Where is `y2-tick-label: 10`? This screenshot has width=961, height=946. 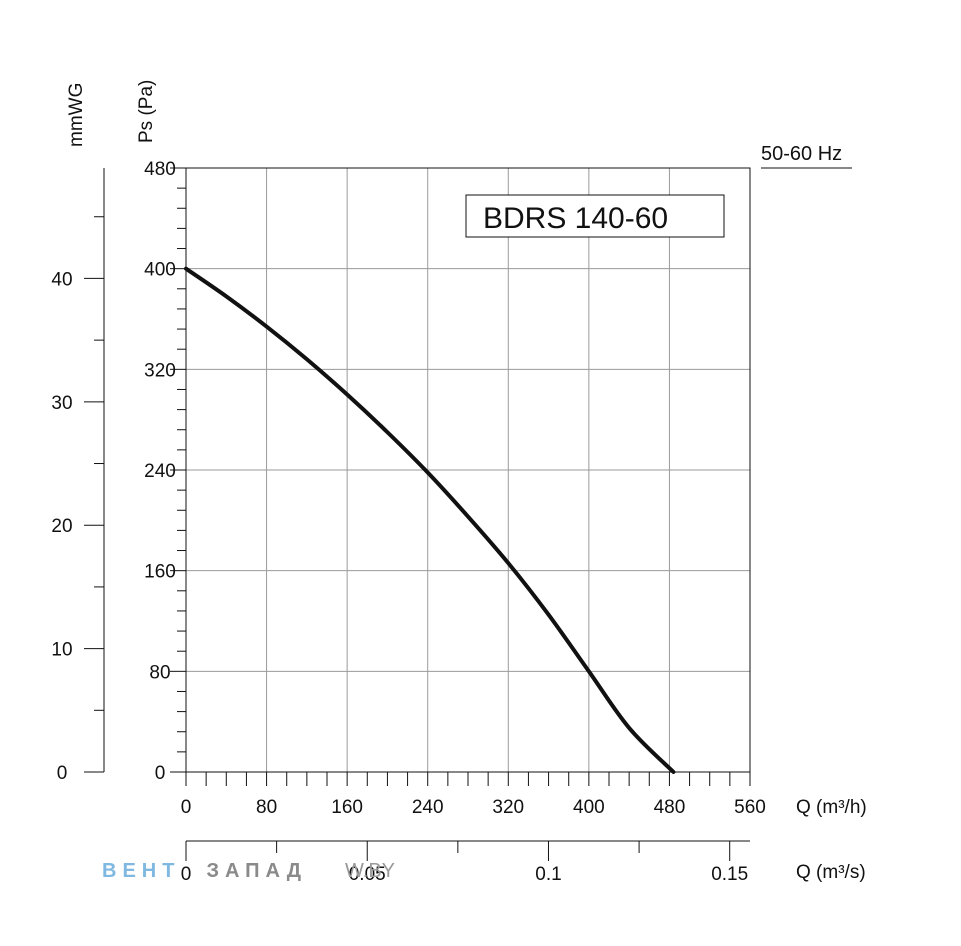 y2-tick-label: 10 is located at coordinates (61, 650).